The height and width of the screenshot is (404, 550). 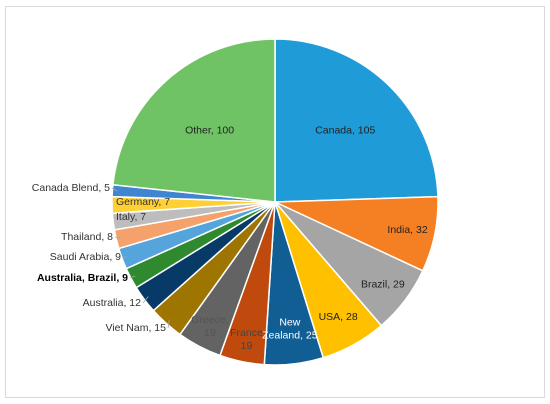 What do you see at coordinates (71, 188) in the screenshot?
I see `slice-label-canada-blend: Canada Blend, 5` at bounding box center [71, 188].